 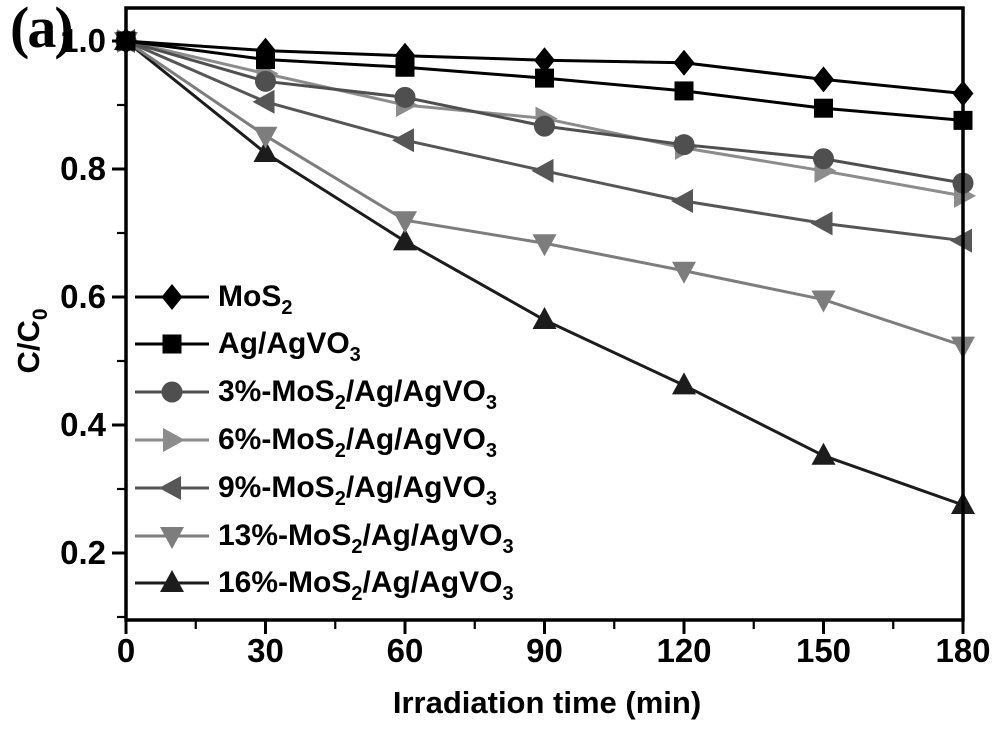 I want to click on legend-label-text: 6%-MoS, so click(x=276, y=439).